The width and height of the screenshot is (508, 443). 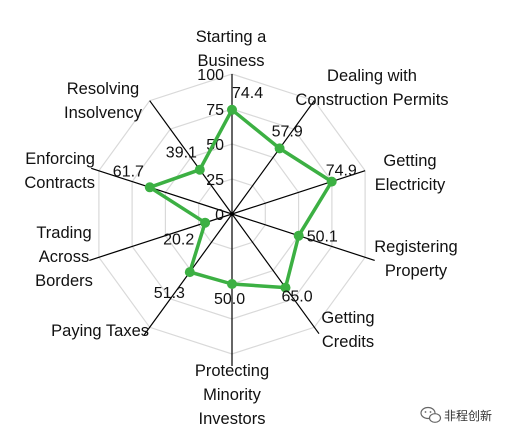 I want to click on category-label-resolving-insolvency: Resolving Insolvency, so click(x=103, y=101).